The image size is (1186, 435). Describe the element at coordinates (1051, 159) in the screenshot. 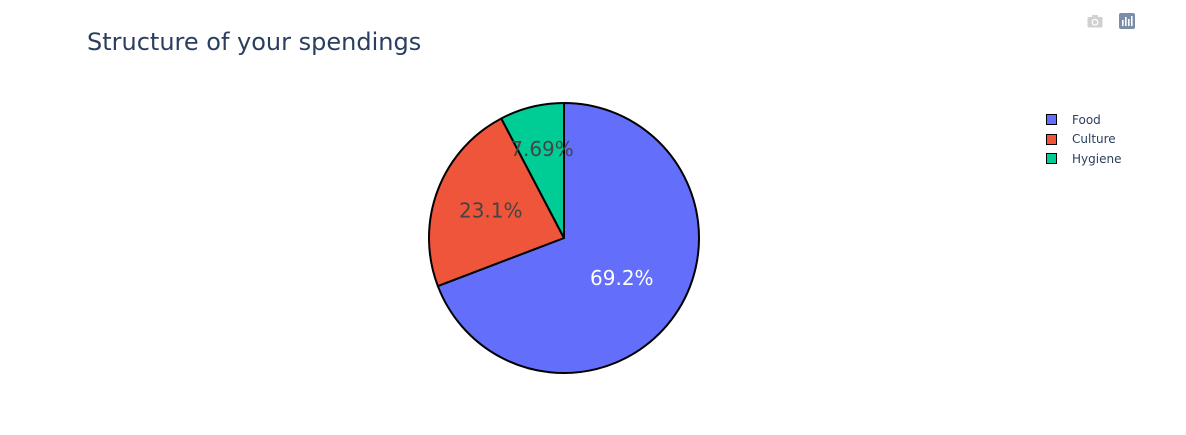

I see `legend-swatch-hygiene` at that location.